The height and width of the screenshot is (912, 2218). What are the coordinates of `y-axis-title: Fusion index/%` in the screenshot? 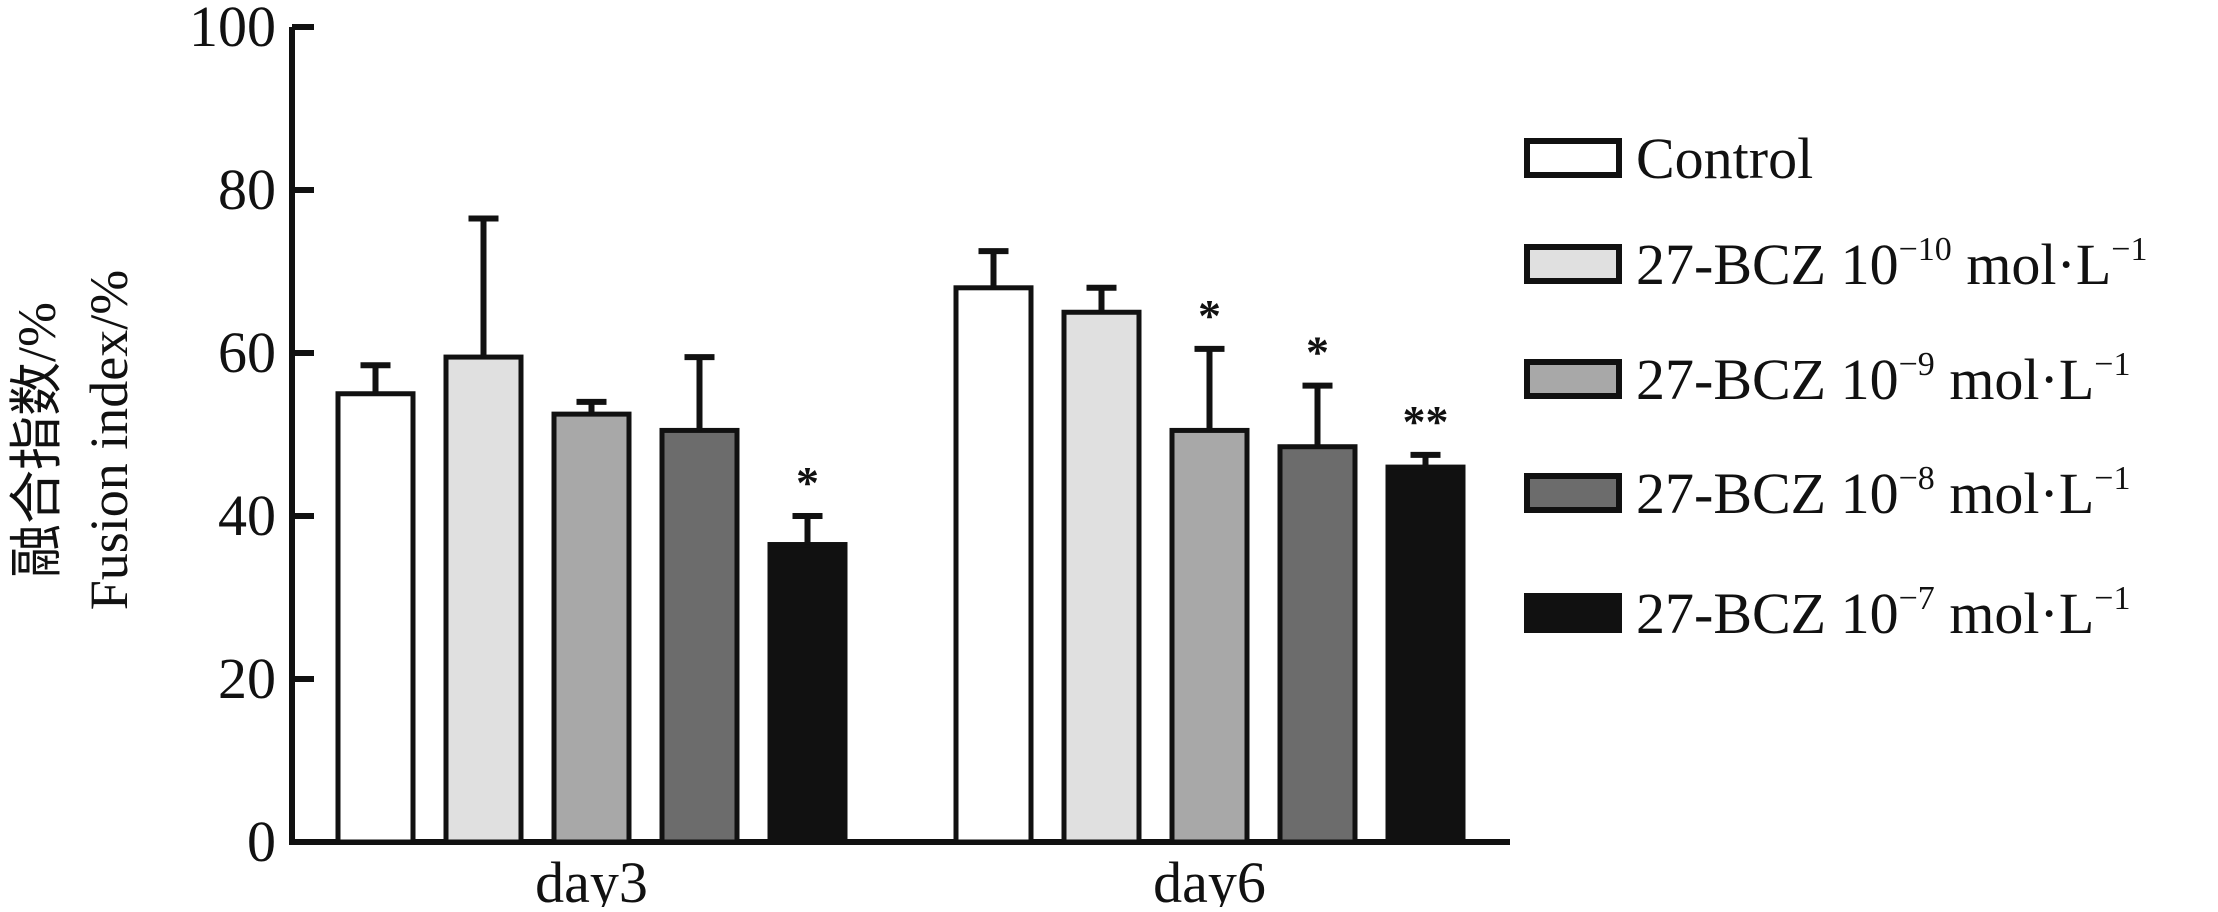 It's located at (109, 440).